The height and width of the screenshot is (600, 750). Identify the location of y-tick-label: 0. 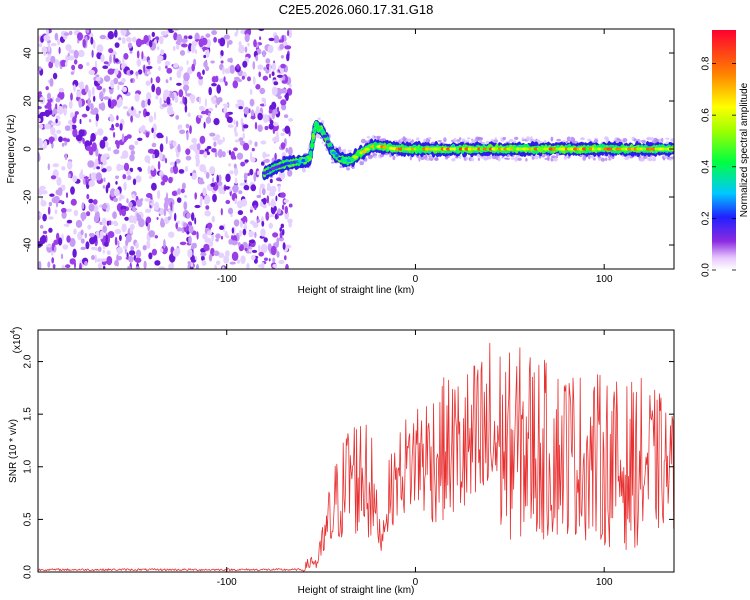
(28, 149).